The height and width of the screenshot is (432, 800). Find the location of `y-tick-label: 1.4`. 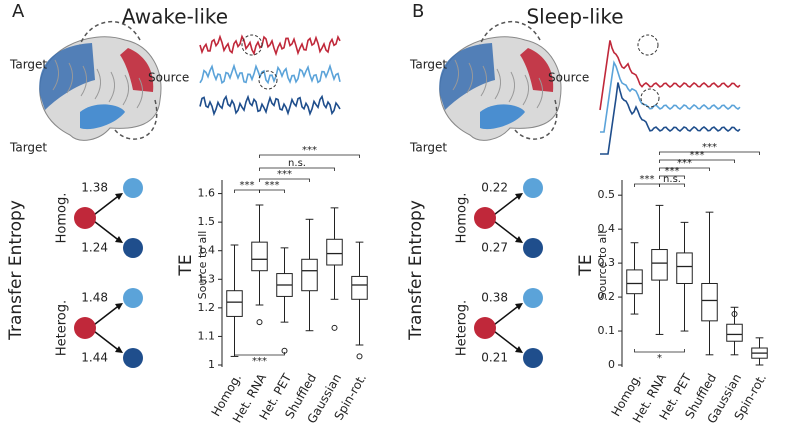

y-tick-label: 1.4 is located at coordinates (207, 250).